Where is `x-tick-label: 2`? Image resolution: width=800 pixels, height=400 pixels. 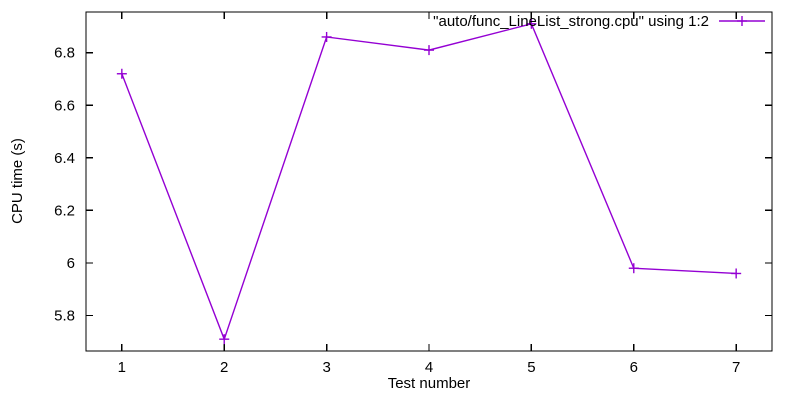
x-tick-label: 2 is located at coordinates (224, 367).